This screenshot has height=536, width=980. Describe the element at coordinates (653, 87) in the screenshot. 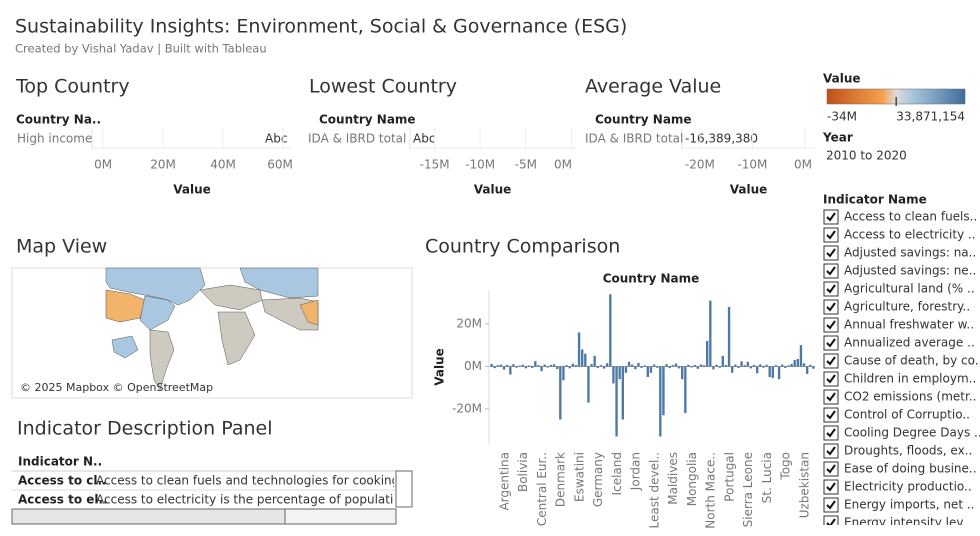

I see `panel-title: Average Value` at that location.